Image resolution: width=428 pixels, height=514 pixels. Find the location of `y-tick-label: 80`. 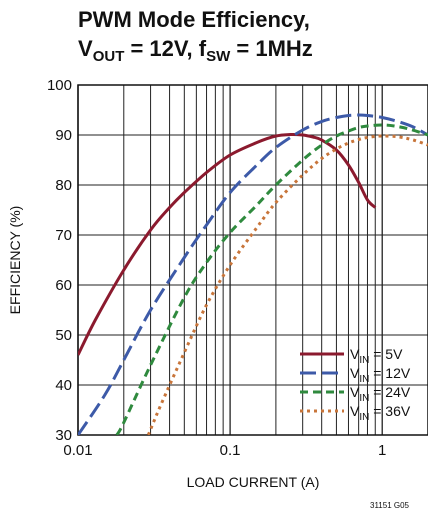

y-tick-label: 80 is located at coordinates (63, 185).